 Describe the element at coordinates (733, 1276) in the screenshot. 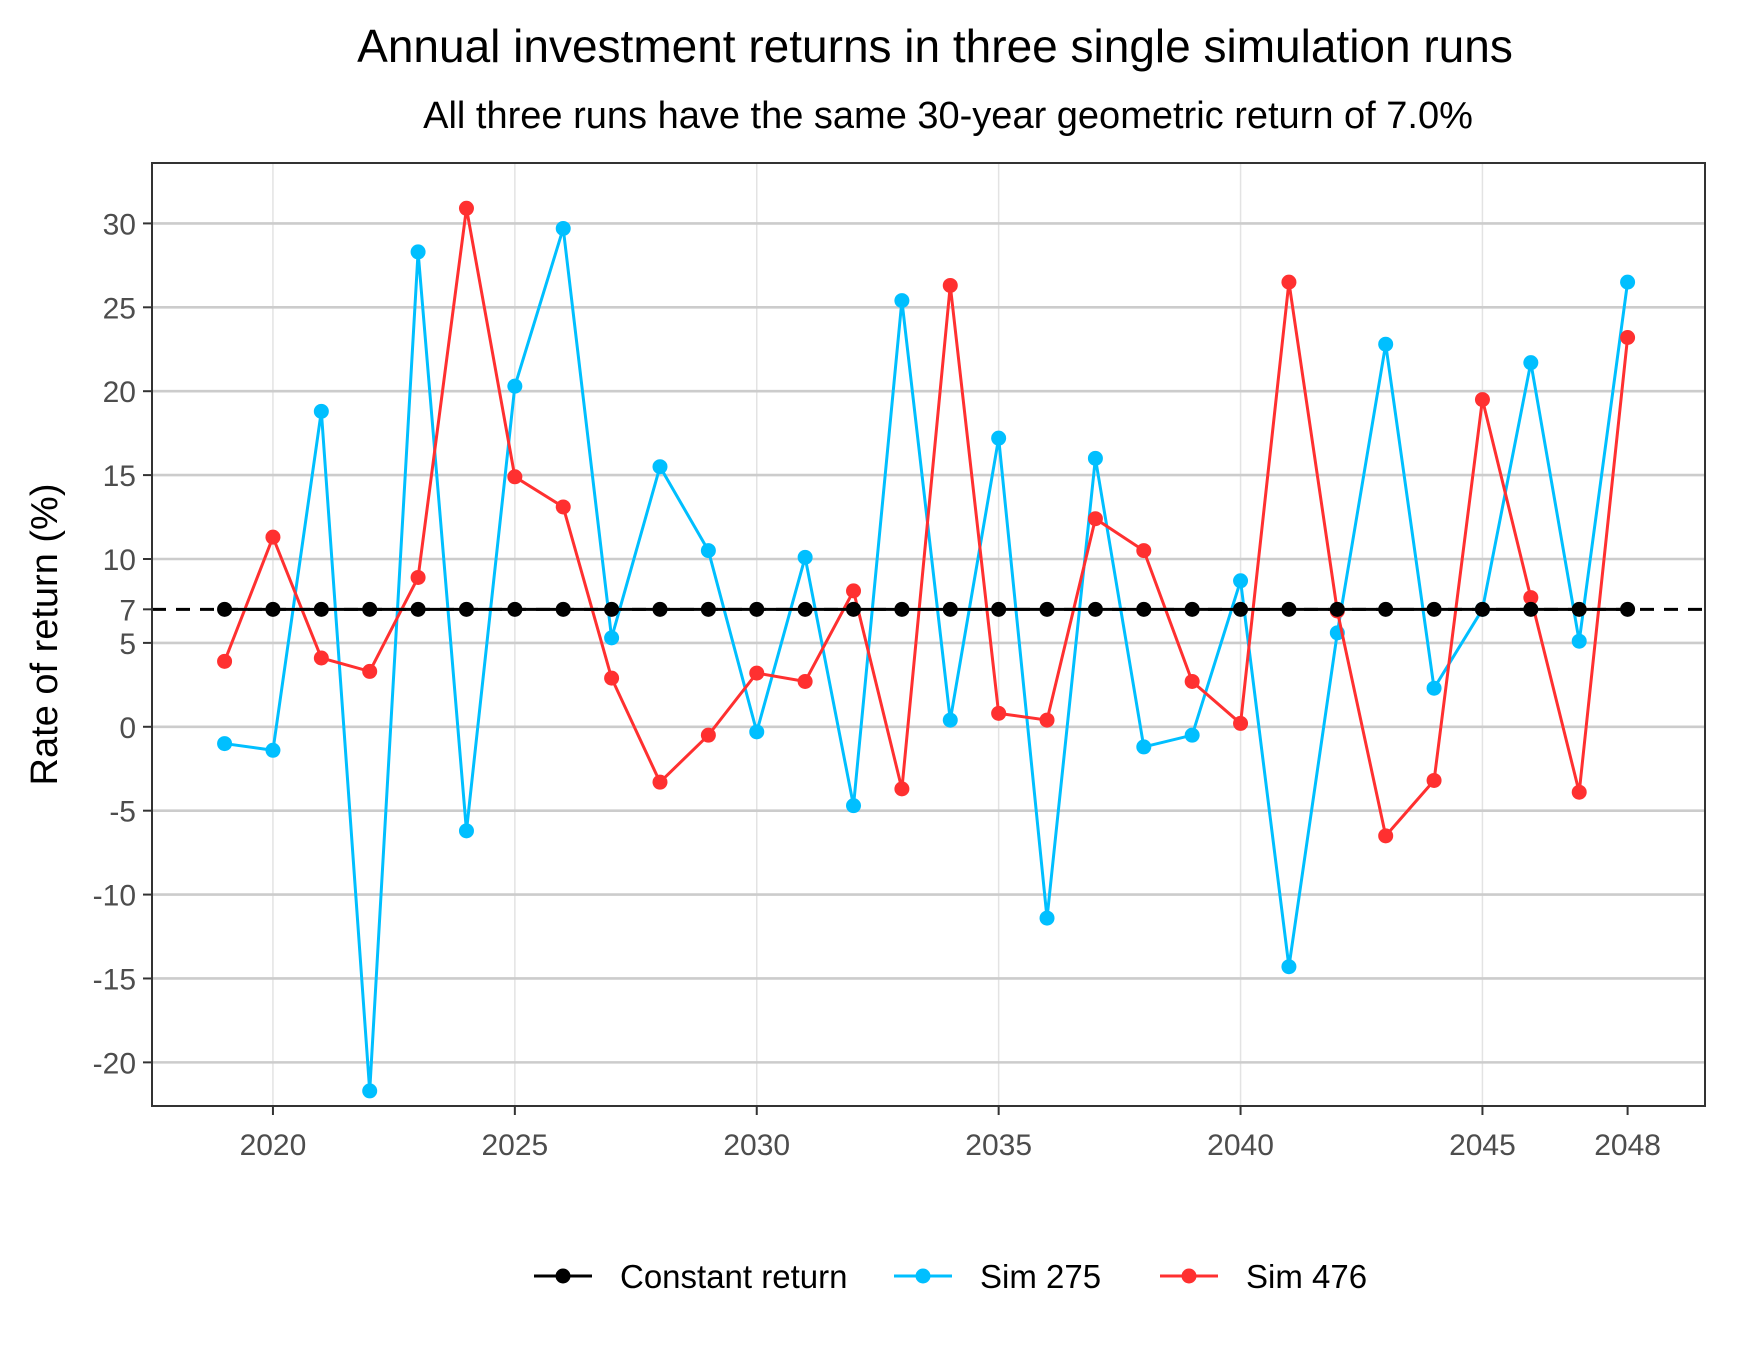

I see `legend-label: Constant return` at that location.